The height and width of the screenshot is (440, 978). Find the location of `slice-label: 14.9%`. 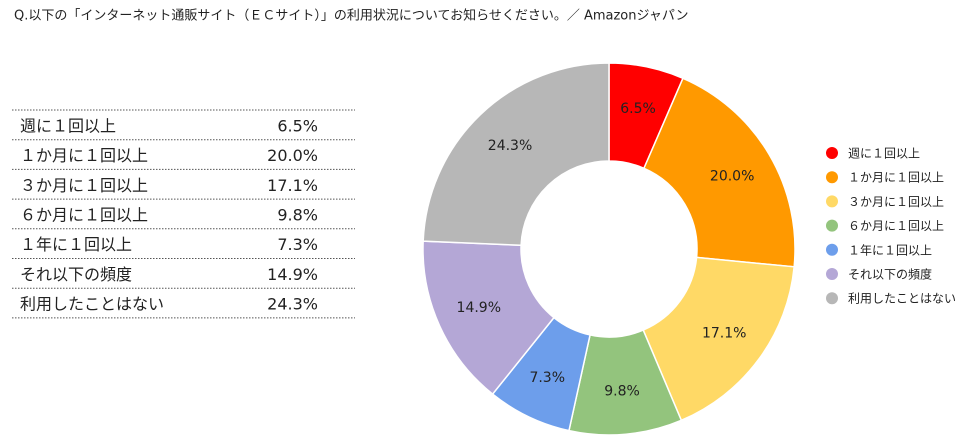

slice-label: 14.9% is located at coordinates (479, 308).